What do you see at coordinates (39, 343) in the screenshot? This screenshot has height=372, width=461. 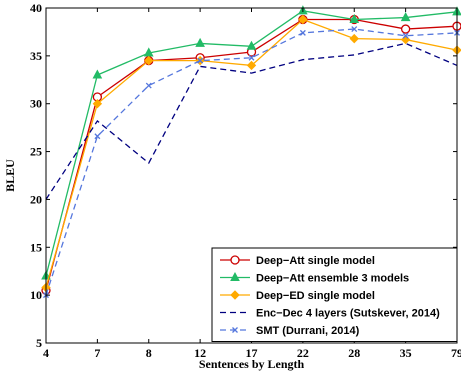 I see `y-tick-label: 5` at bounding box center [39, 343].